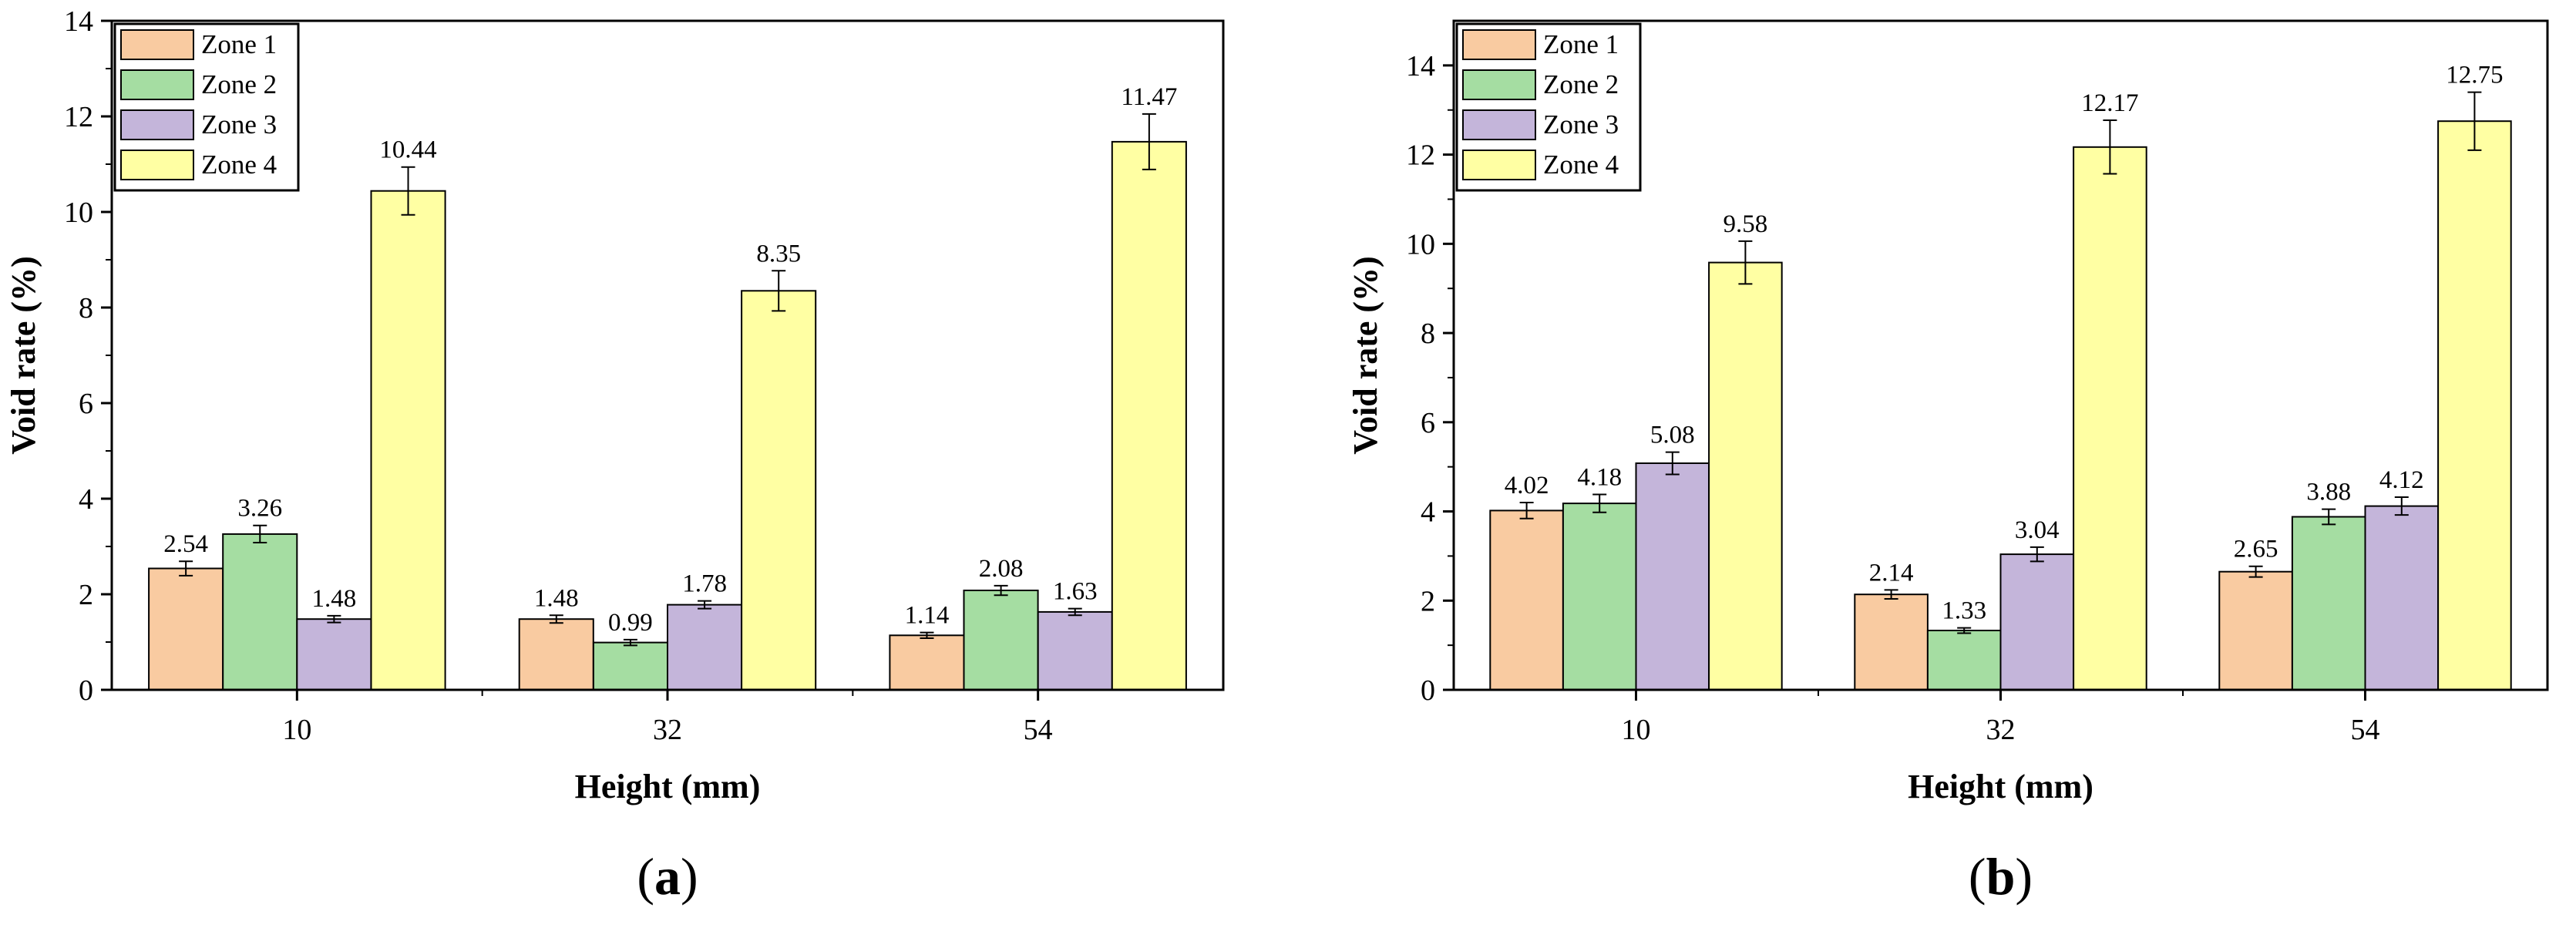 This screenshot has height=928, width=2576. I want to click on data-label: 1.33, so click(1964, 611).